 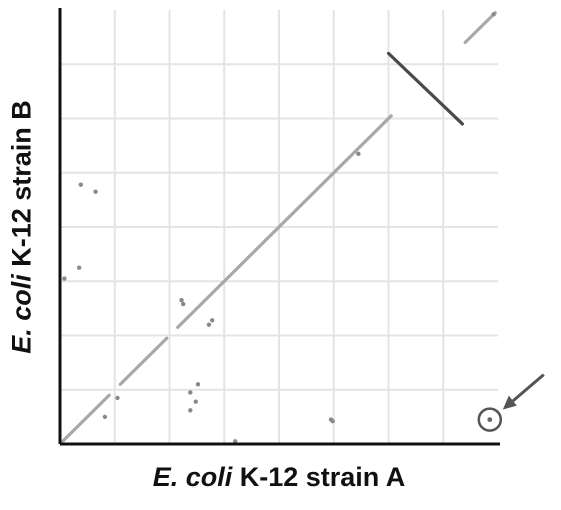 I want to click on alignment-segment-inverted, so click(x=425, y=88).